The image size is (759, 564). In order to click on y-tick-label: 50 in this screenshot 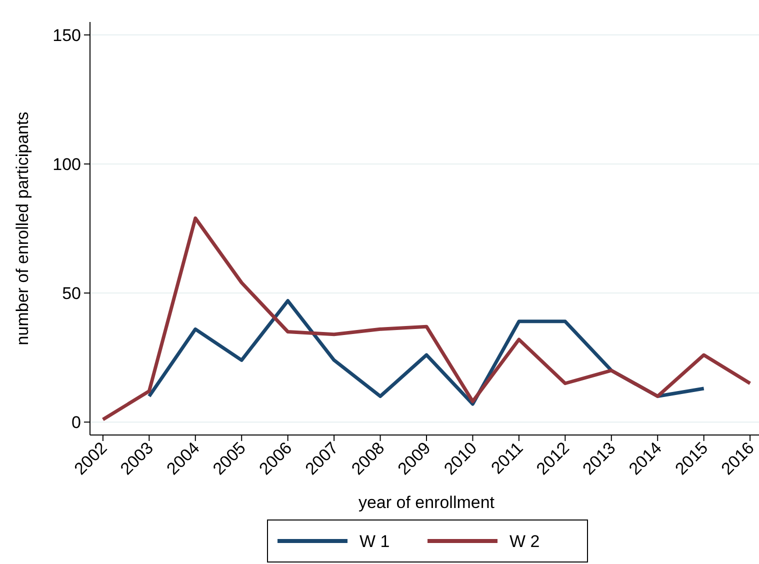, I will do `click(71, 293)`.